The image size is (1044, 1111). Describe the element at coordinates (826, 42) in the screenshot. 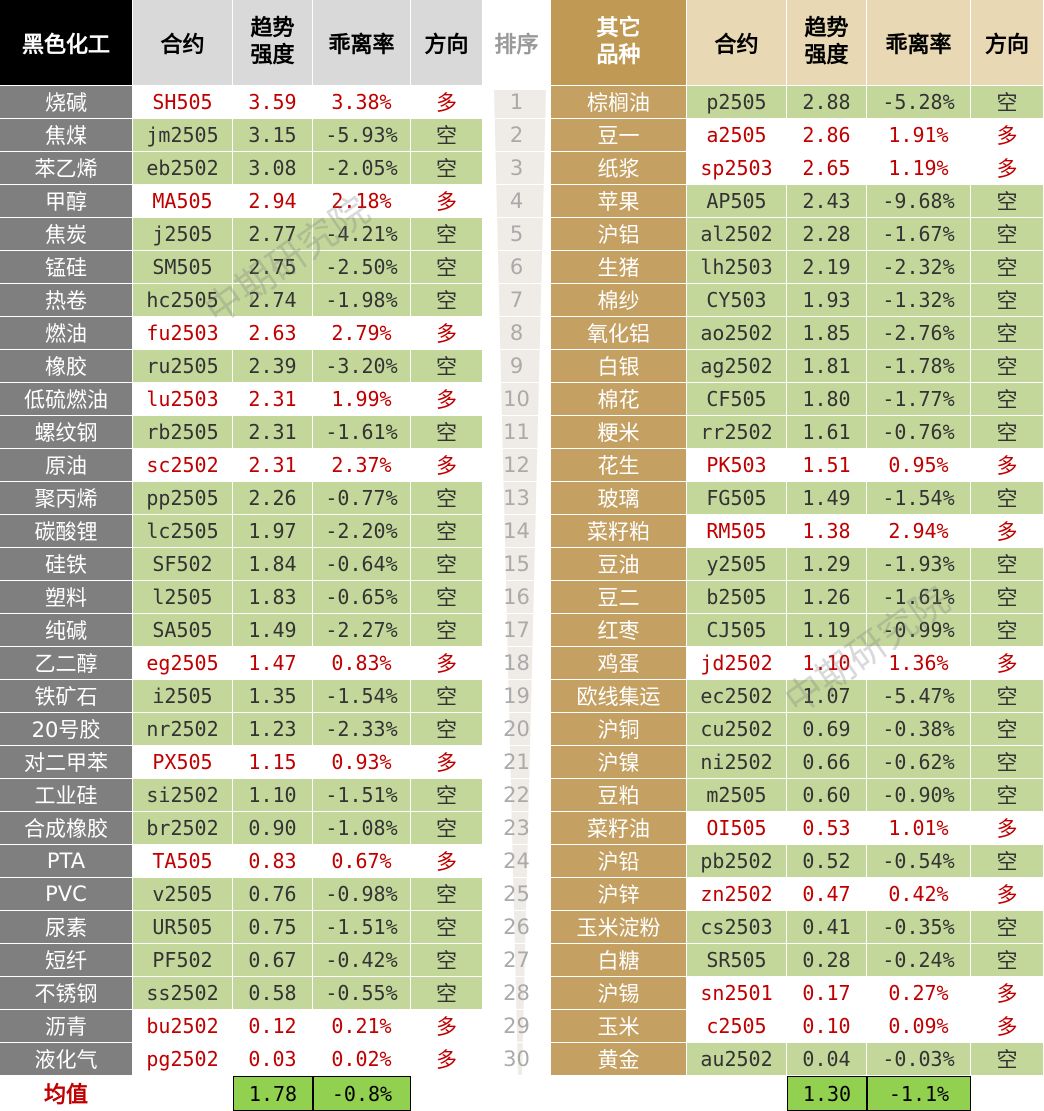

I see `header-cell-text: 趋势强度` at that location.